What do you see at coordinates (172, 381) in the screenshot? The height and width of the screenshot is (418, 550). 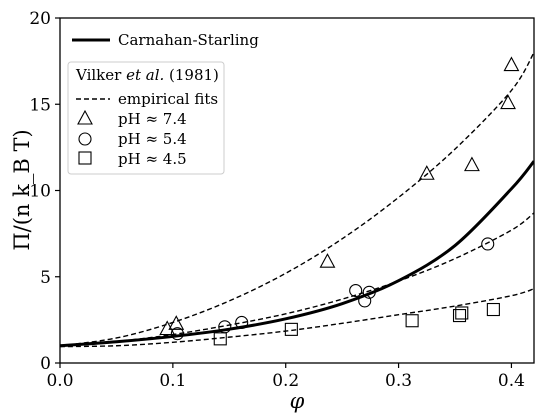 I see `x-tick-label: 0.1` at bounding box center [172, 381].